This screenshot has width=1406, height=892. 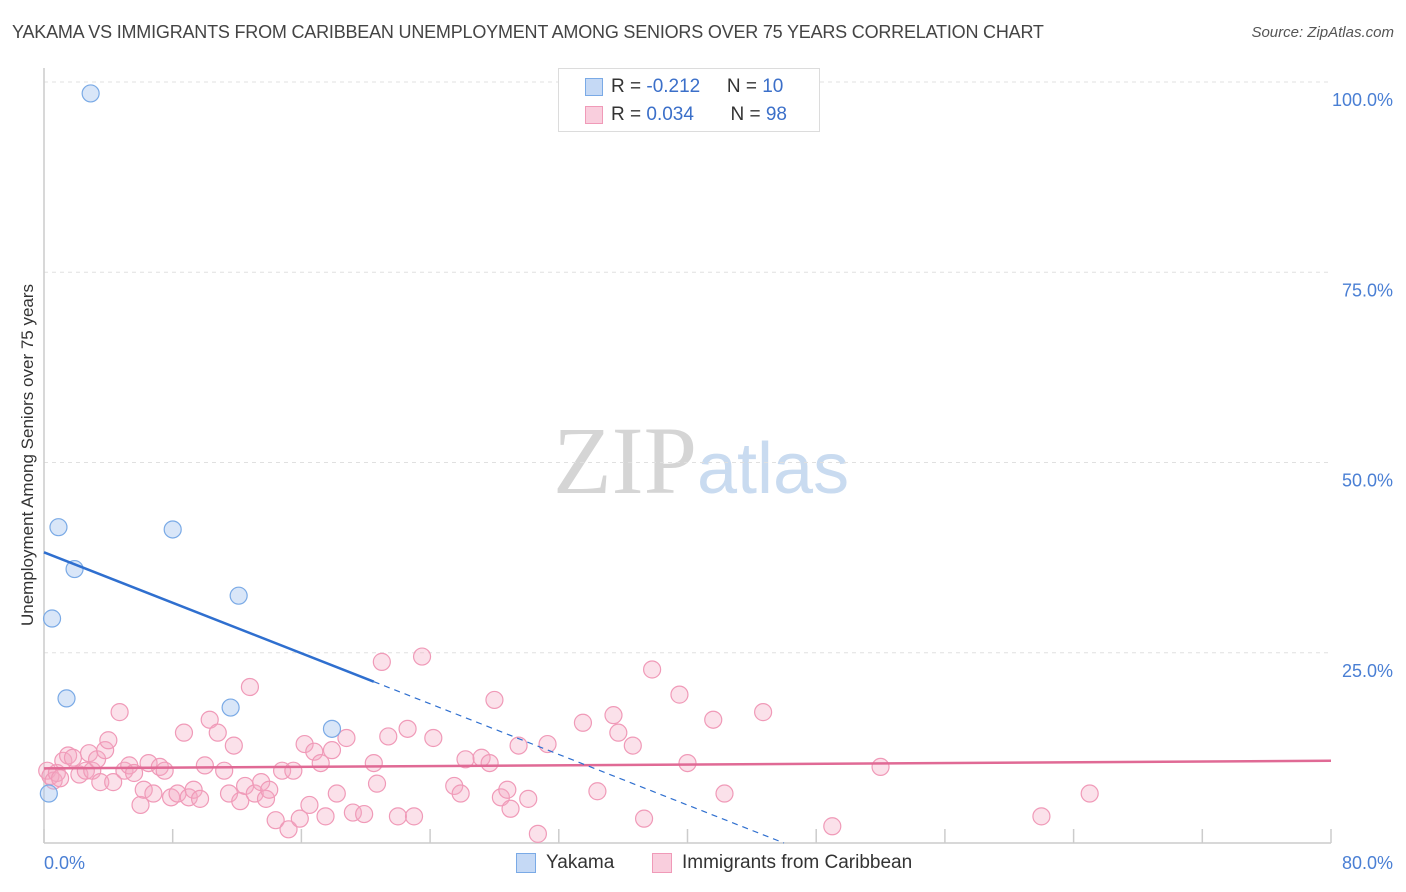 What do you see at coordinates (64, 863) in the screenshot?
I see `x-tick-label: 0.0%` at bounding box center [64, 863].